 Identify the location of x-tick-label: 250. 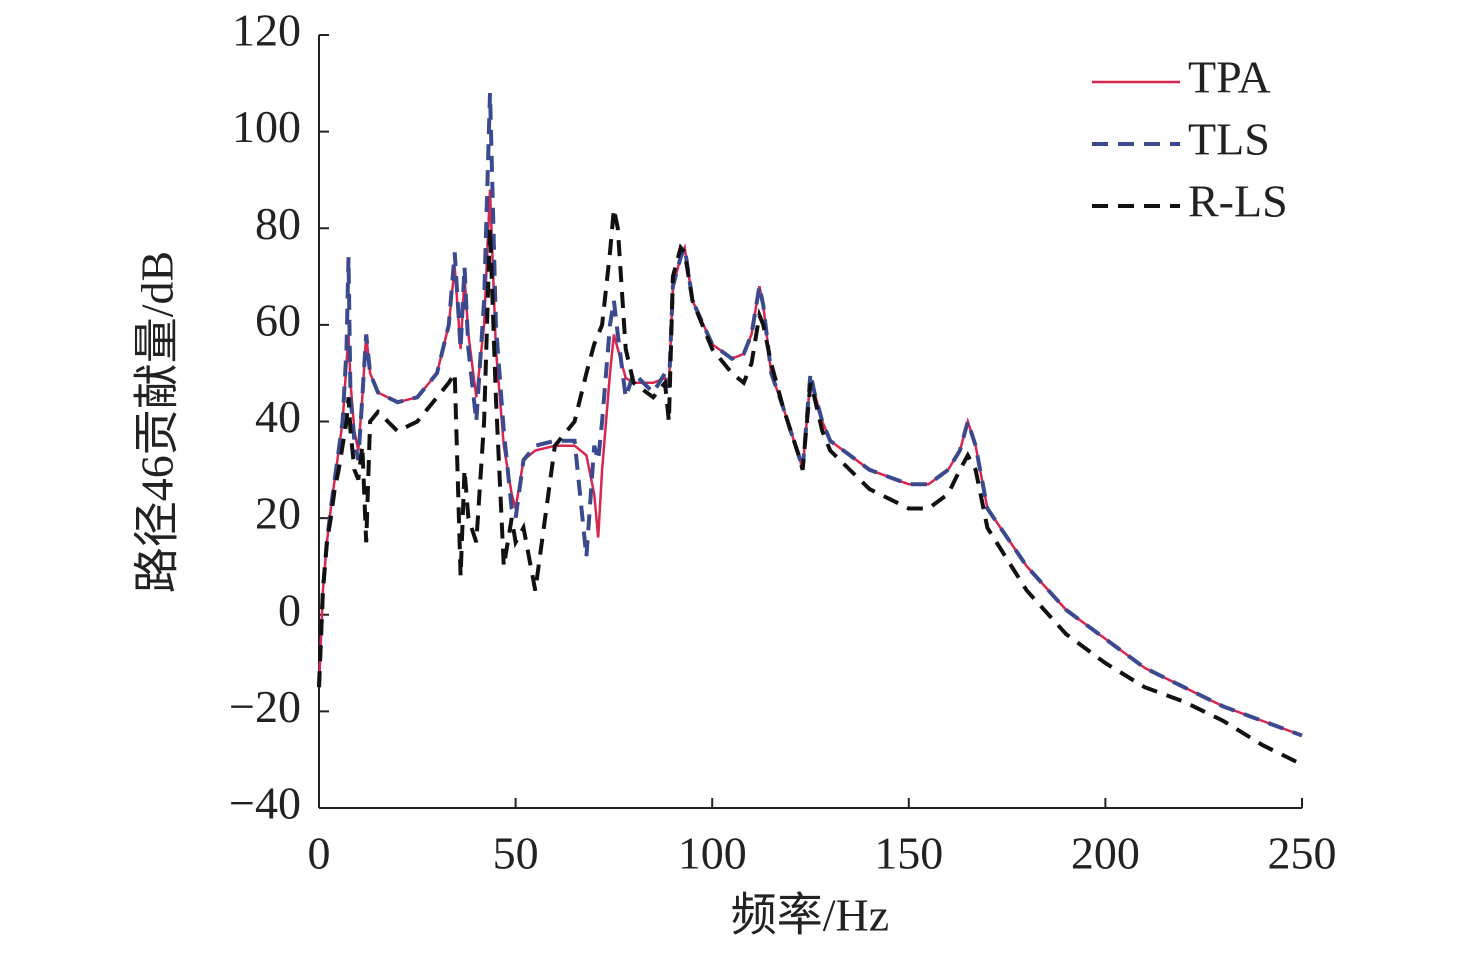
(1302, 853).